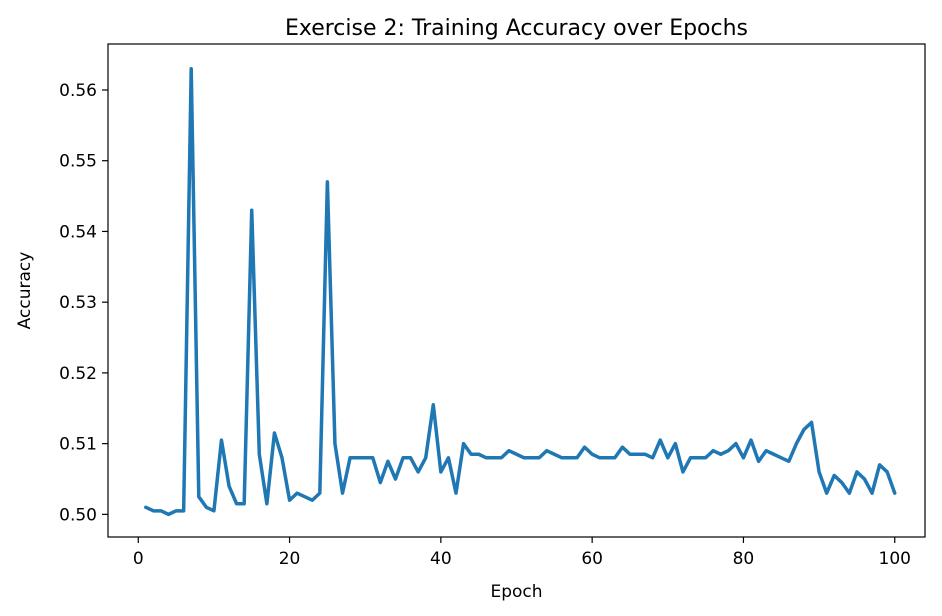 The image size is (942, 616). I want to click on y-tick-label: 0.53, so click(78, 303).